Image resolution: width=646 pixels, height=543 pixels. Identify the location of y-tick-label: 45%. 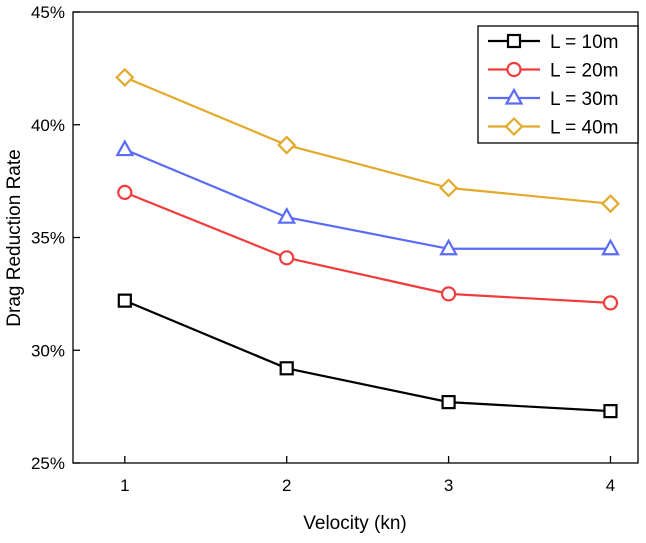
(48, 12).